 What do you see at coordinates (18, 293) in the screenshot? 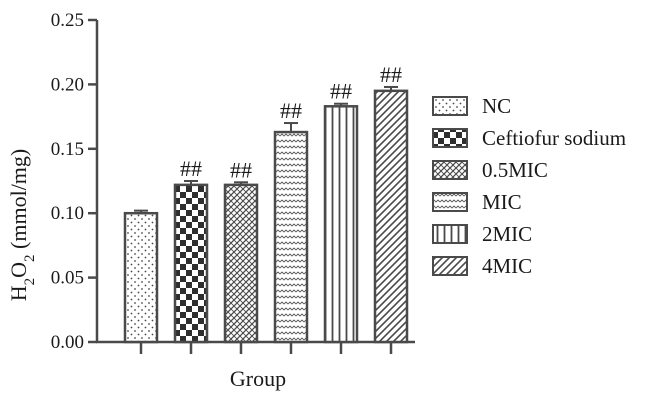
I see `y-axis-title-h: H` at bounding box center [18, 293].